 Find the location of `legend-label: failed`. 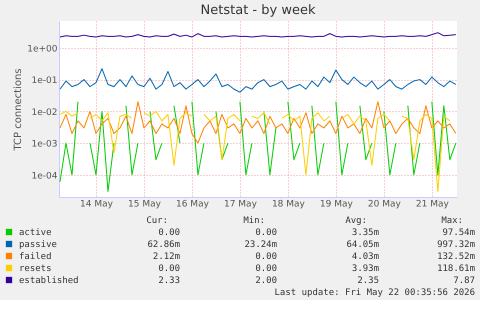

legend-label: failed is located at coordinates (35, 257).